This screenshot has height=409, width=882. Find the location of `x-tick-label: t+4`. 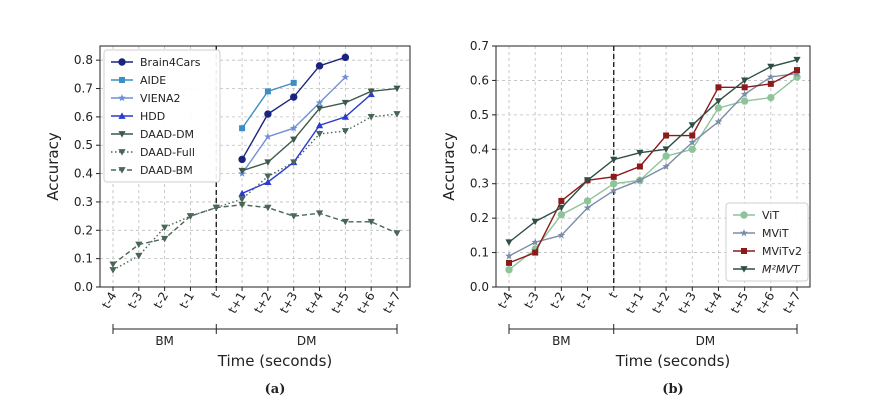

x-tick-label: t+4 is located at coordinates (713, 303).